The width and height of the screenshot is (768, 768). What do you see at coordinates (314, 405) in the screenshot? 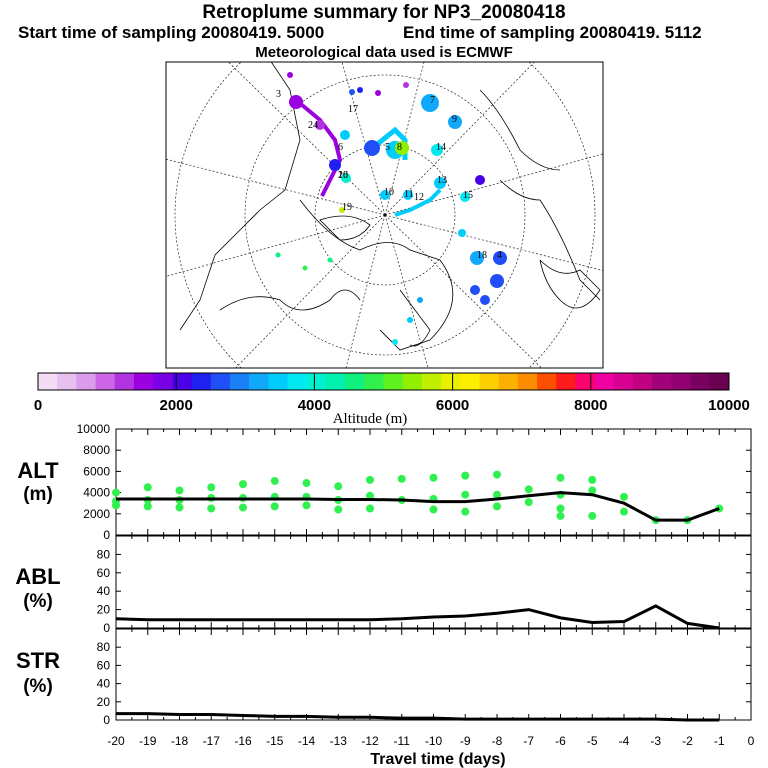
I see `colorbar-tick-label: 4000` at bounding box center [314, 405].